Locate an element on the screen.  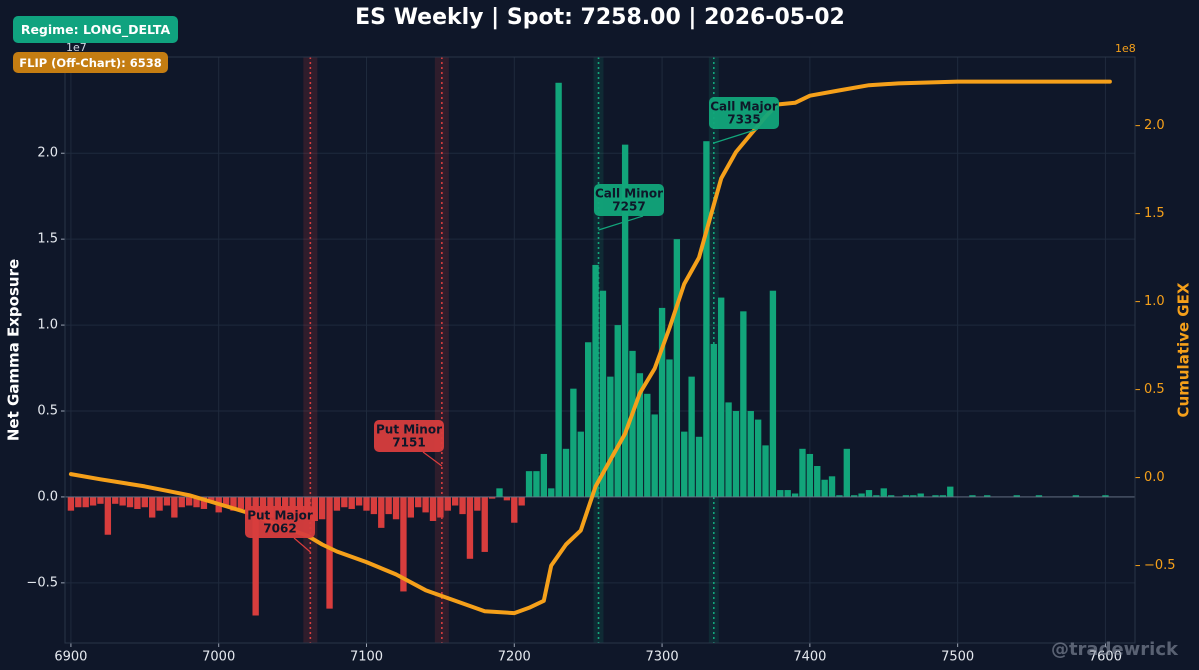
y2-axis-label: Cumulative GEX is located at coordinates (1184, 349).